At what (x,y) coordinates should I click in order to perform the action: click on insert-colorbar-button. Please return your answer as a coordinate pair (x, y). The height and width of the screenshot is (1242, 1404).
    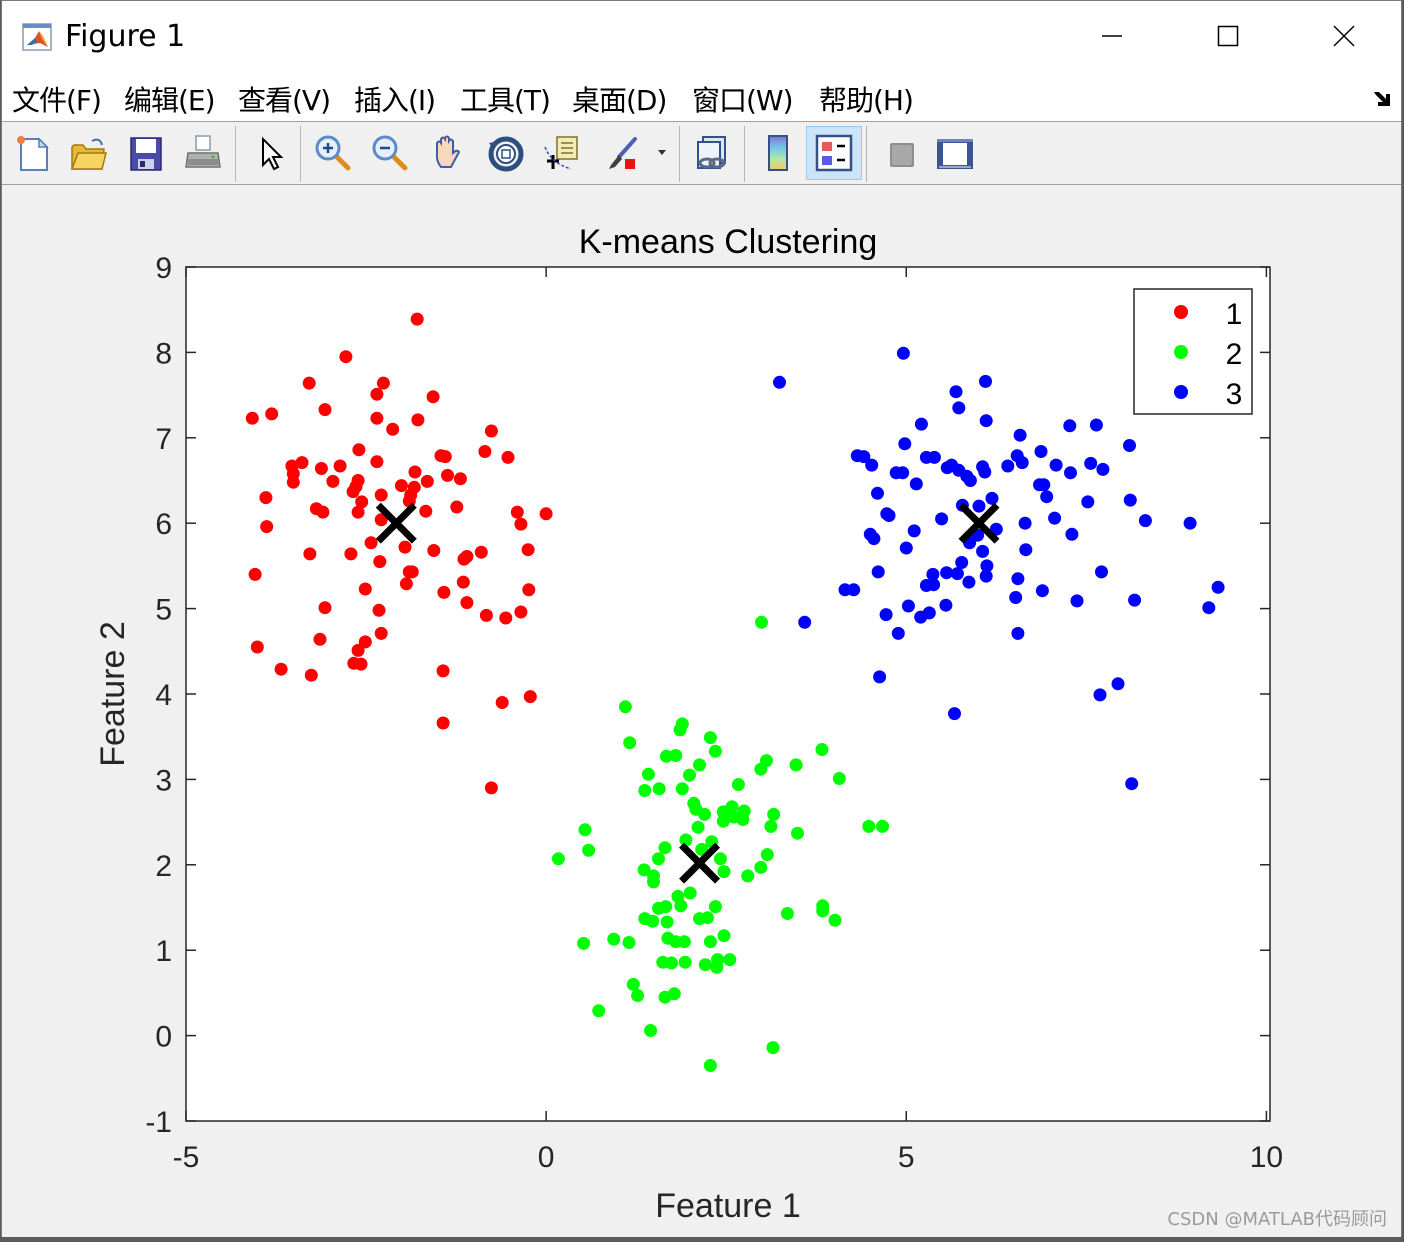
    Looking at the image, I should click on (778, 153).